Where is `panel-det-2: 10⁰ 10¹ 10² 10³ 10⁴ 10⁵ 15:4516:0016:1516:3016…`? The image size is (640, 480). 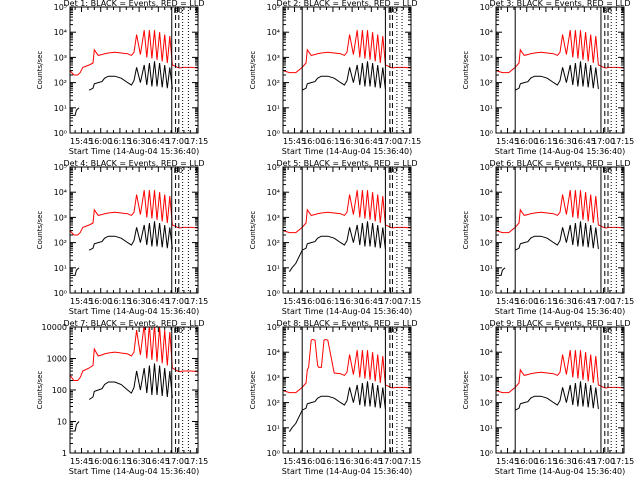 panel-det-2: 10⁰ 10¹ 10² 10³ 10⁴ 10⁵ 15:4516:0016:1516:3016… is located at coordinates (335, 78).